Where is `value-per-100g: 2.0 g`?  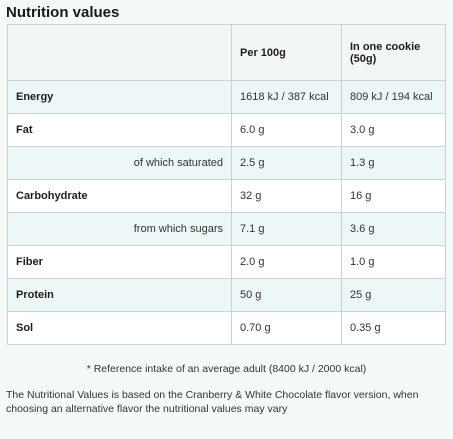 value-per-100g: 2.0 g is located at coordinates (286, 262).